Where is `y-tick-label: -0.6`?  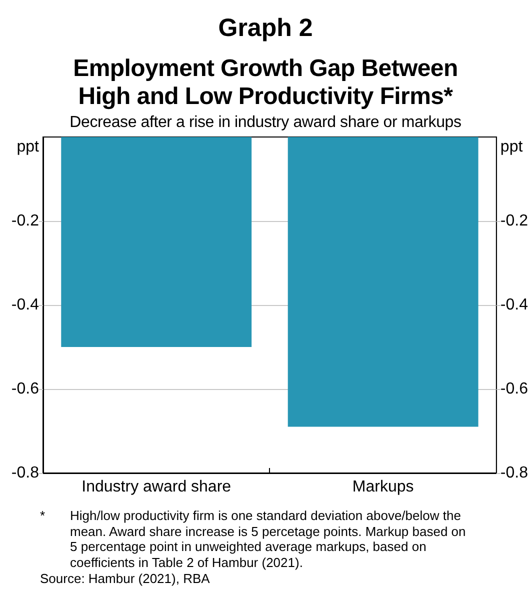 y-tick-label: -0.6 is located at coordinates (25, 389).